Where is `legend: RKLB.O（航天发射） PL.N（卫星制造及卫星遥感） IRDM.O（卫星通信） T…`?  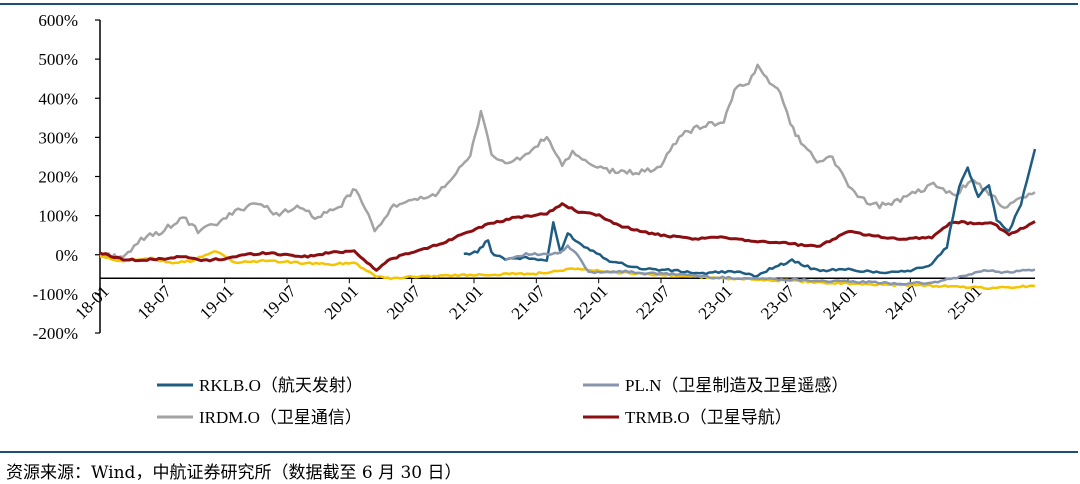
legend: RKLB.O（航天发射） PL.N（卫星制造及卫星遥感） IRDM.O（卫星通信） T… is located at coordinates (502, 401).